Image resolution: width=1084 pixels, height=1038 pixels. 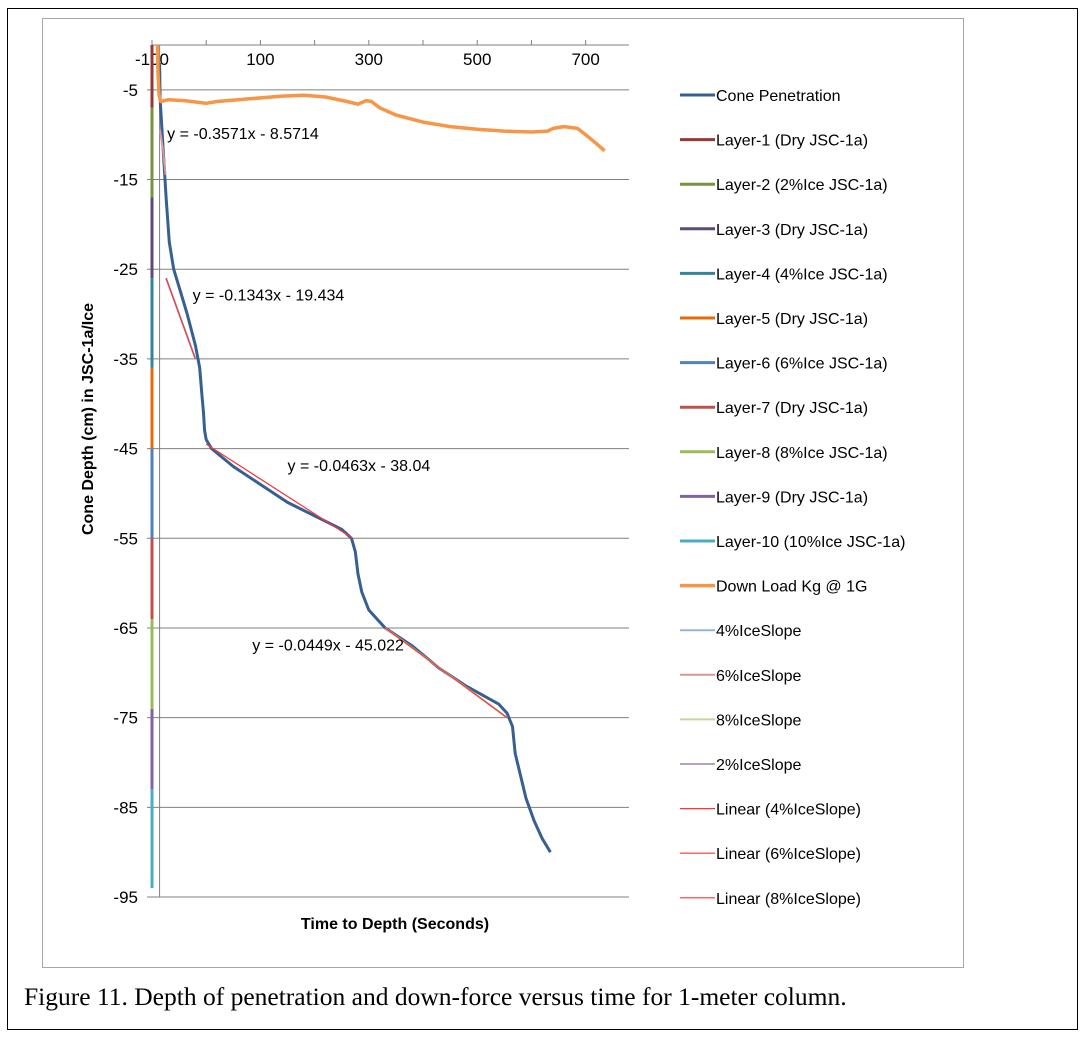 What do you see at coordinates (477, 59) in the screenshot?
I see `x-tick-label: 500` at bounding box center [477, 59].